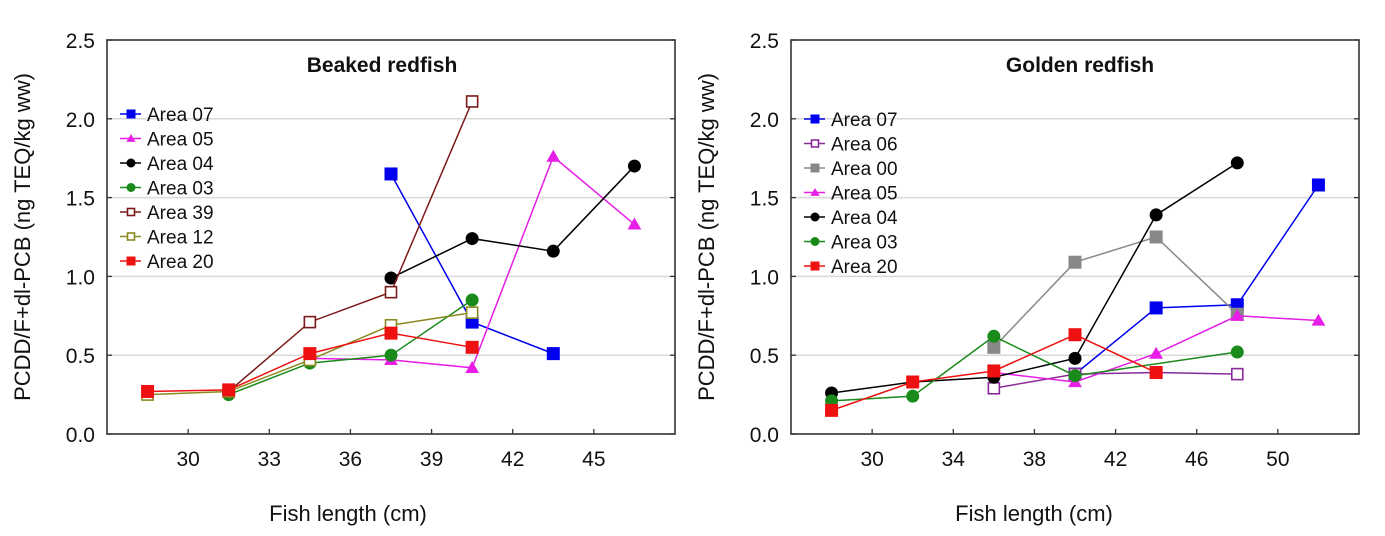 The width and height of the screenshot is (1385, 536). What do you see at coordinates (864, 145) in the screenshot?
I see `legend-label: Area 06` at bounding box center [864, 145].